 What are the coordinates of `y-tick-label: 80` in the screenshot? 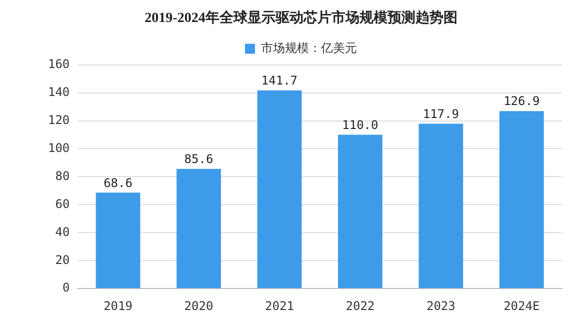 It's located at (62, 175).